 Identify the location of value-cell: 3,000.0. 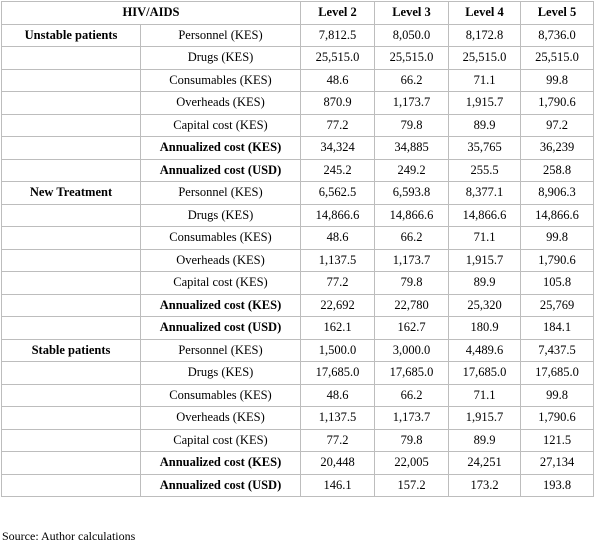
(411, 350).